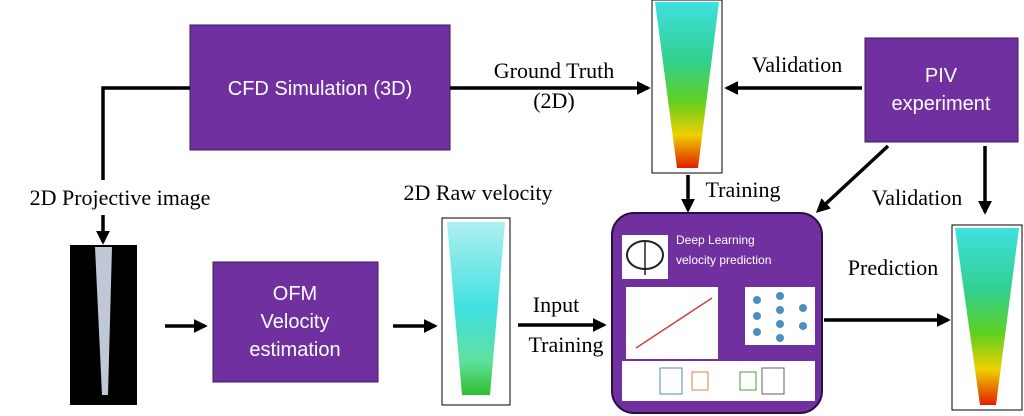 The height and width of the screenshot is (416, 1024). I want to click on edge-label: (2D), so click(554, 100).